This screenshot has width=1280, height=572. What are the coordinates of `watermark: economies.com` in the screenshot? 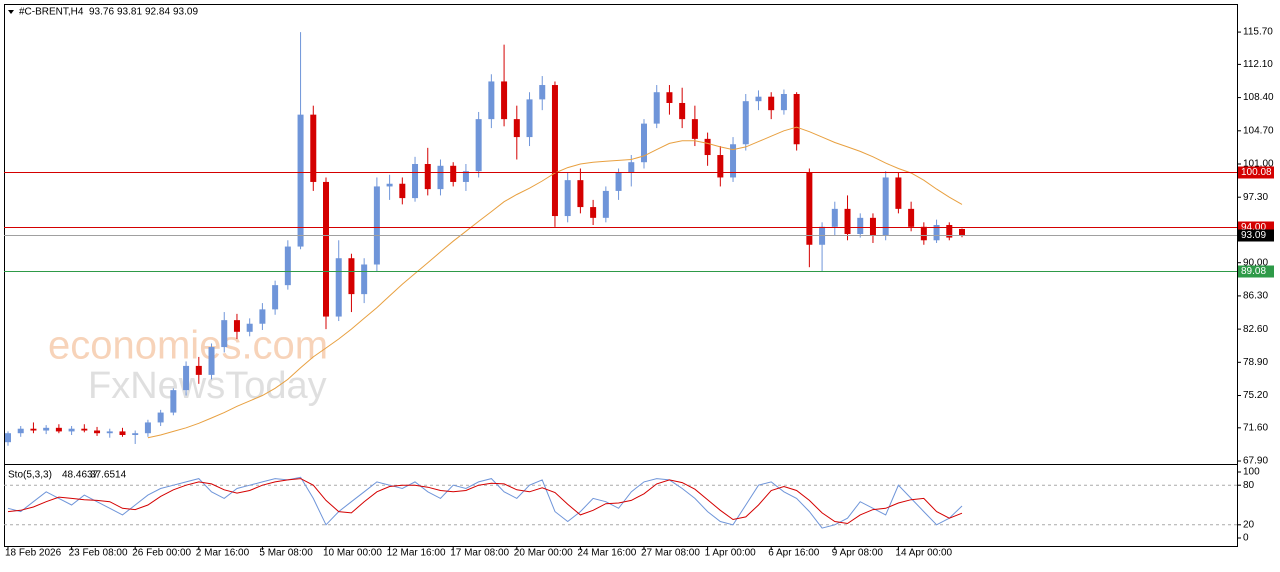 It's located at (188, 346).